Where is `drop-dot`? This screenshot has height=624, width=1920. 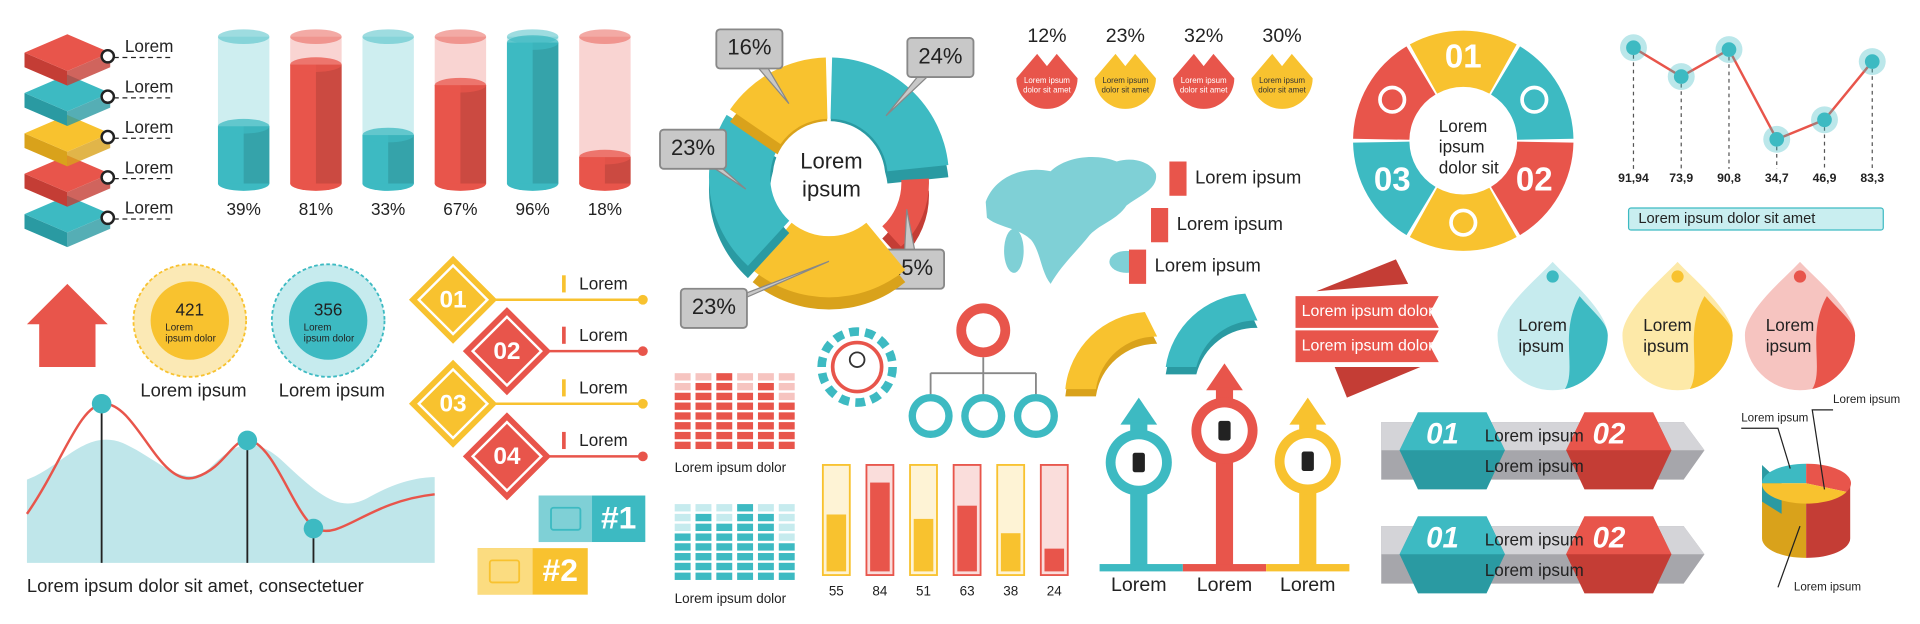 drop-dot is located at coordinates (1677, 276).